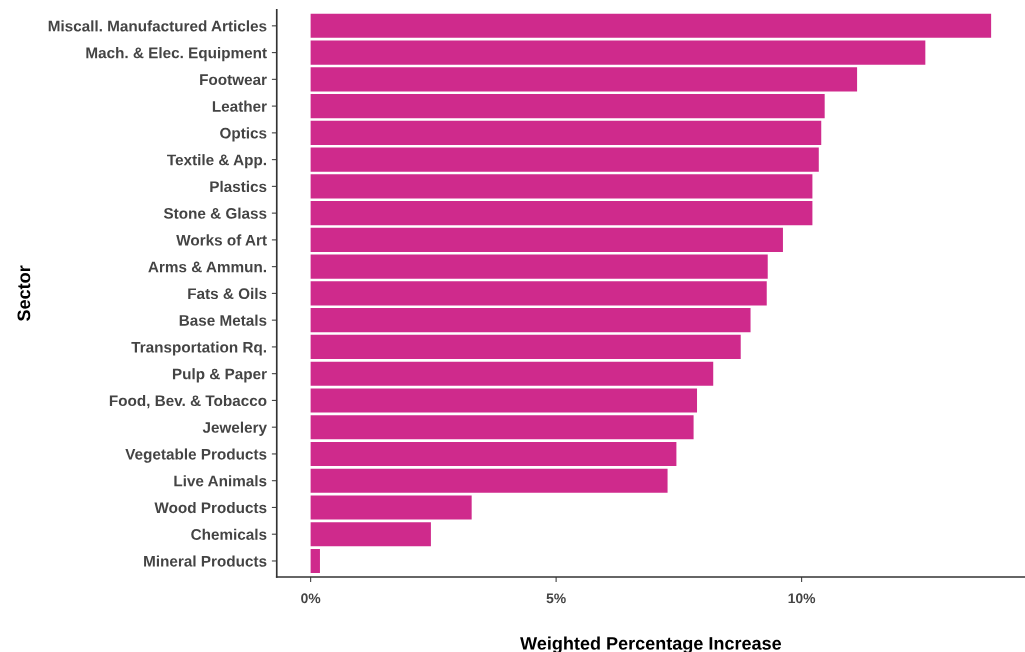  Describe the element at coordinates (24, 293) in the screenshot. I see `y-axis-title: Sector` at that location.